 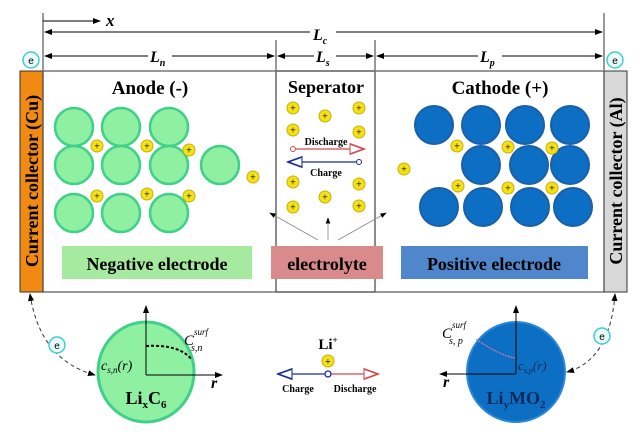 What do you see at coordinates (327, 264) in the screenshot?
I see `electrolyte-label: electrolyte` at bounding box center [327, 264].